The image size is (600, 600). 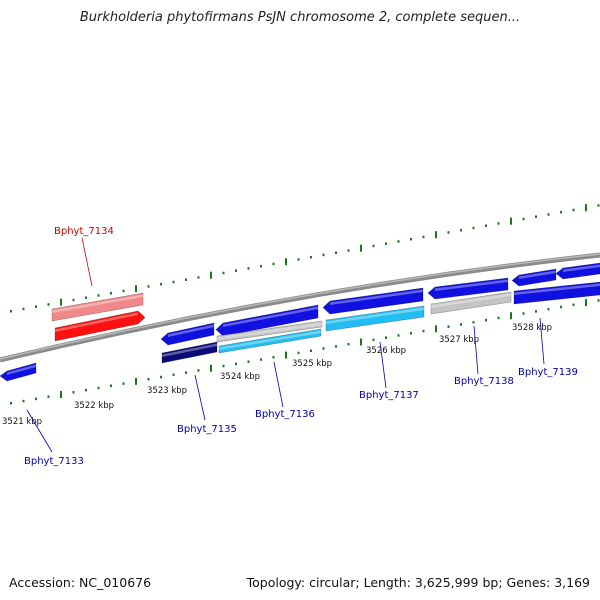 I want to click on gene-7135-navy-highlight, so click(x=189, y=350).